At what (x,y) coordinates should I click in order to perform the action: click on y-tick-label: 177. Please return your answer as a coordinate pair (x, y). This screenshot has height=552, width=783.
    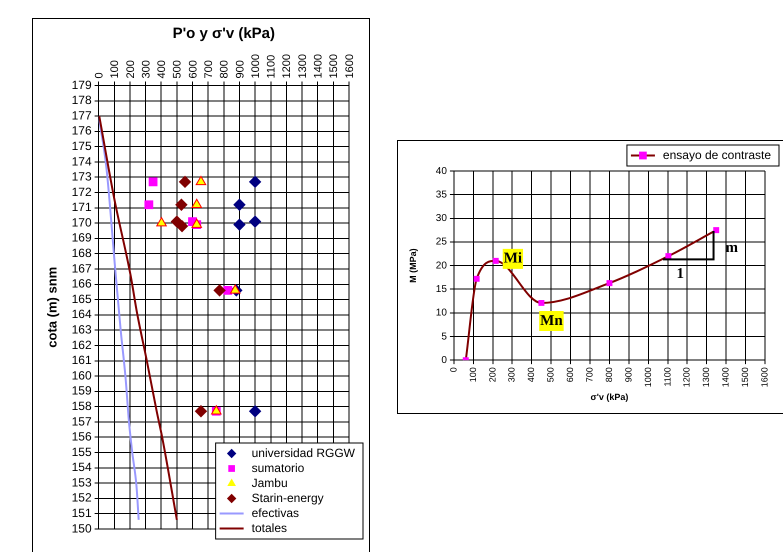
    Looking at the image, I should click on (82, 115).